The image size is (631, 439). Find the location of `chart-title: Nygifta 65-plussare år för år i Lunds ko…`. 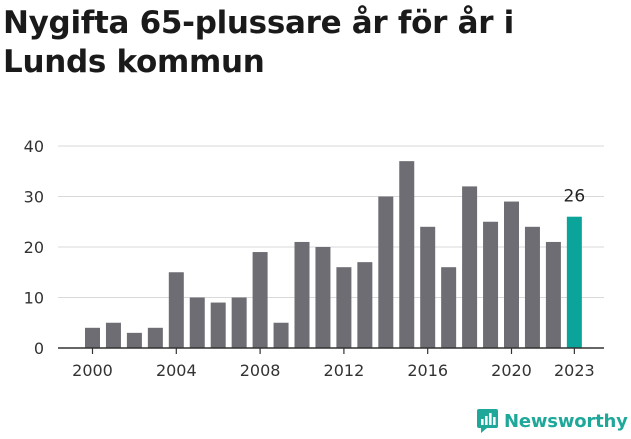

chart-title: Nygifta 65-plussare år för år i Lunds ko… is located at coordinates (258, 42).